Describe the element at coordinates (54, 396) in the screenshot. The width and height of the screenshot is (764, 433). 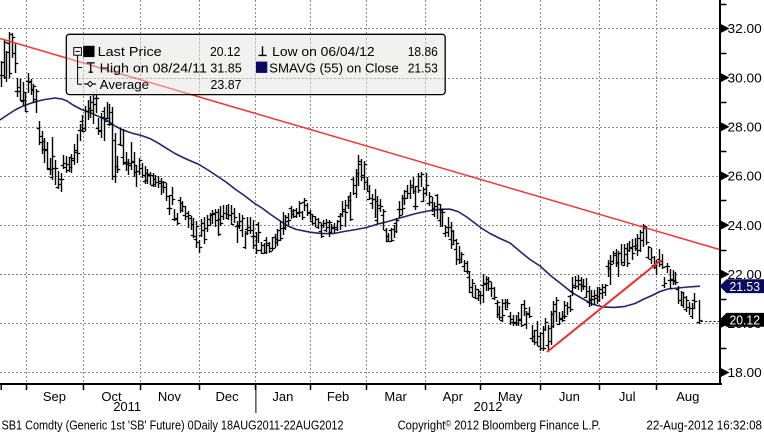
I see `svg-text: Sep` at that location.